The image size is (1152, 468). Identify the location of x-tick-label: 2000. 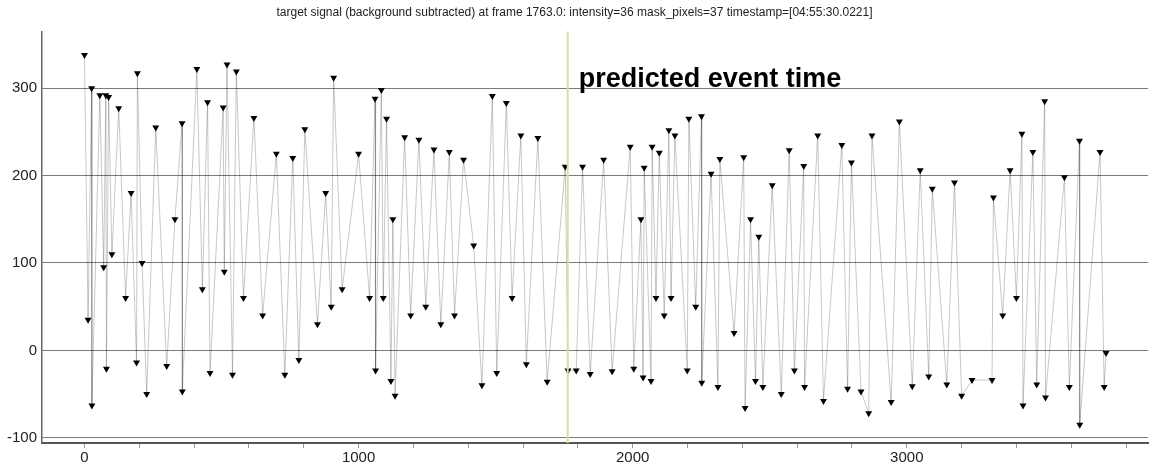
(633, 457).